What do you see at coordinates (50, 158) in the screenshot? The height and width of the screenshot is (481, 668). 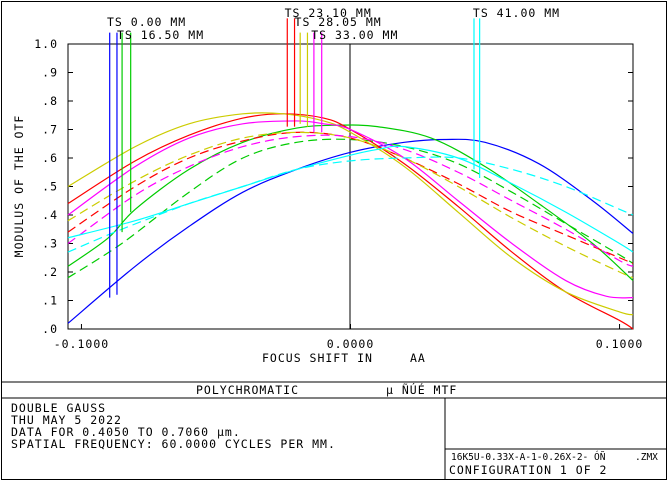 I see `y-tick-label-4: .6` at bounding box center [50, 158].